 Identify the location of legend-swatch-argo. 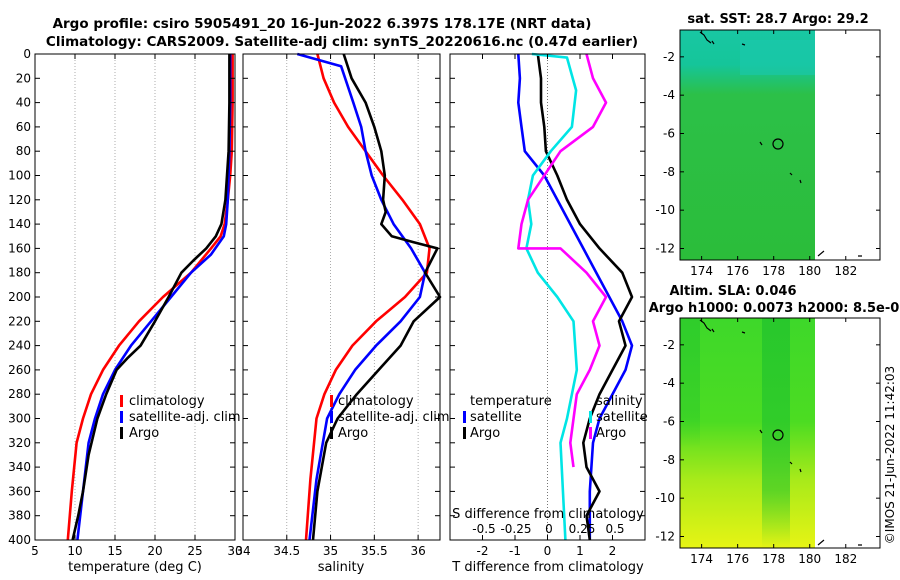
(331, 433).